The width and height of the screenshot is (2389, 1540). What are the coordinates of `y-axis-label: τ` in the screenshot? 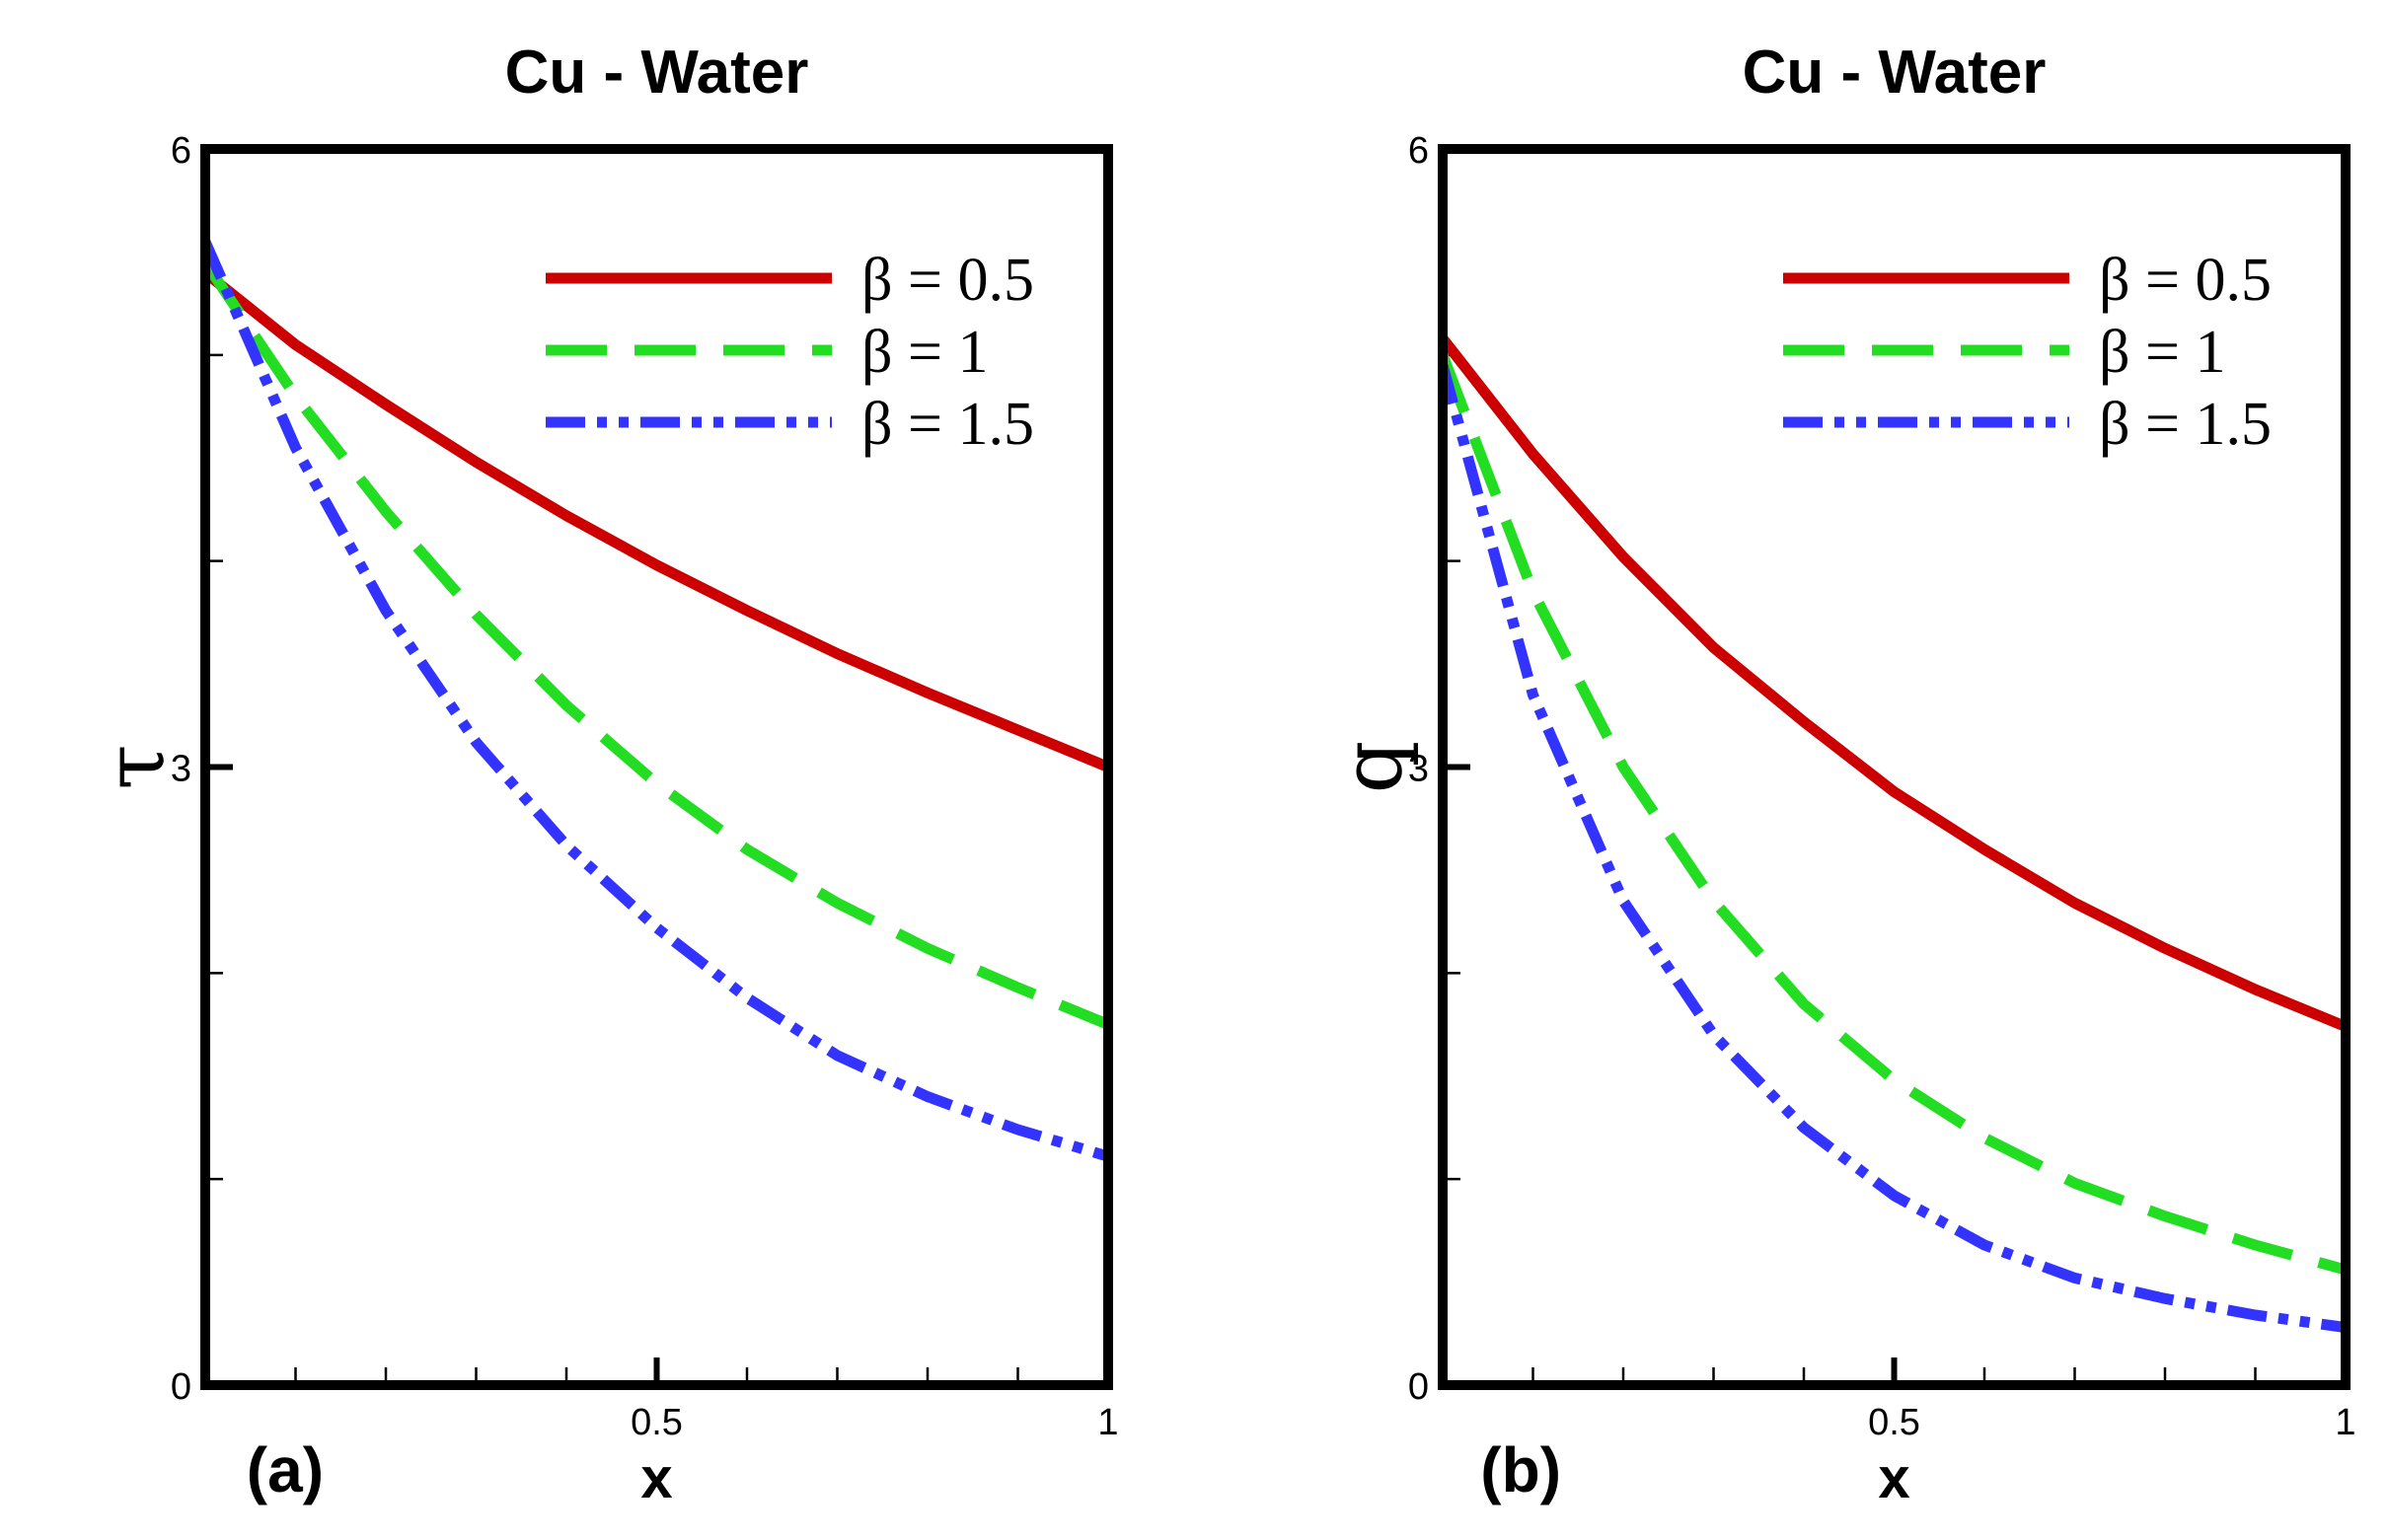 It's located at (134, 766).